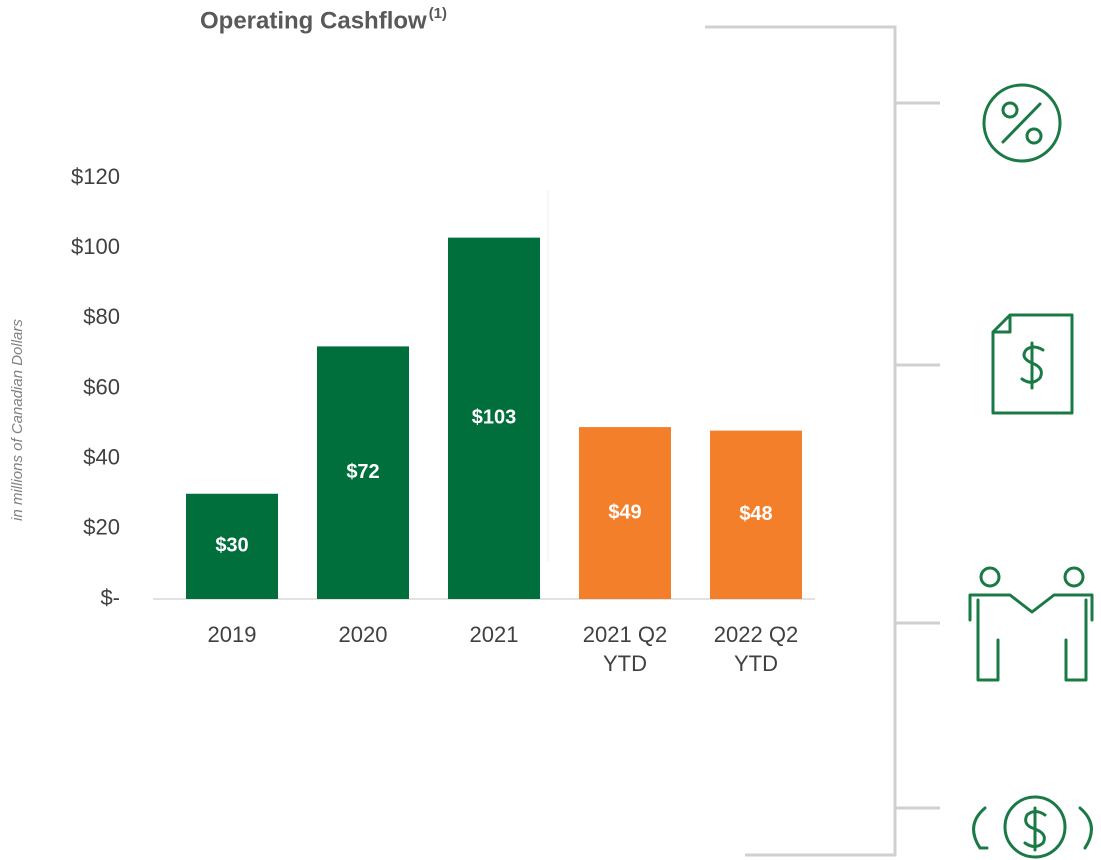 The height and width of the screenshot is (860, 1101). I want to click on value-label: $30, so click(231, 546).